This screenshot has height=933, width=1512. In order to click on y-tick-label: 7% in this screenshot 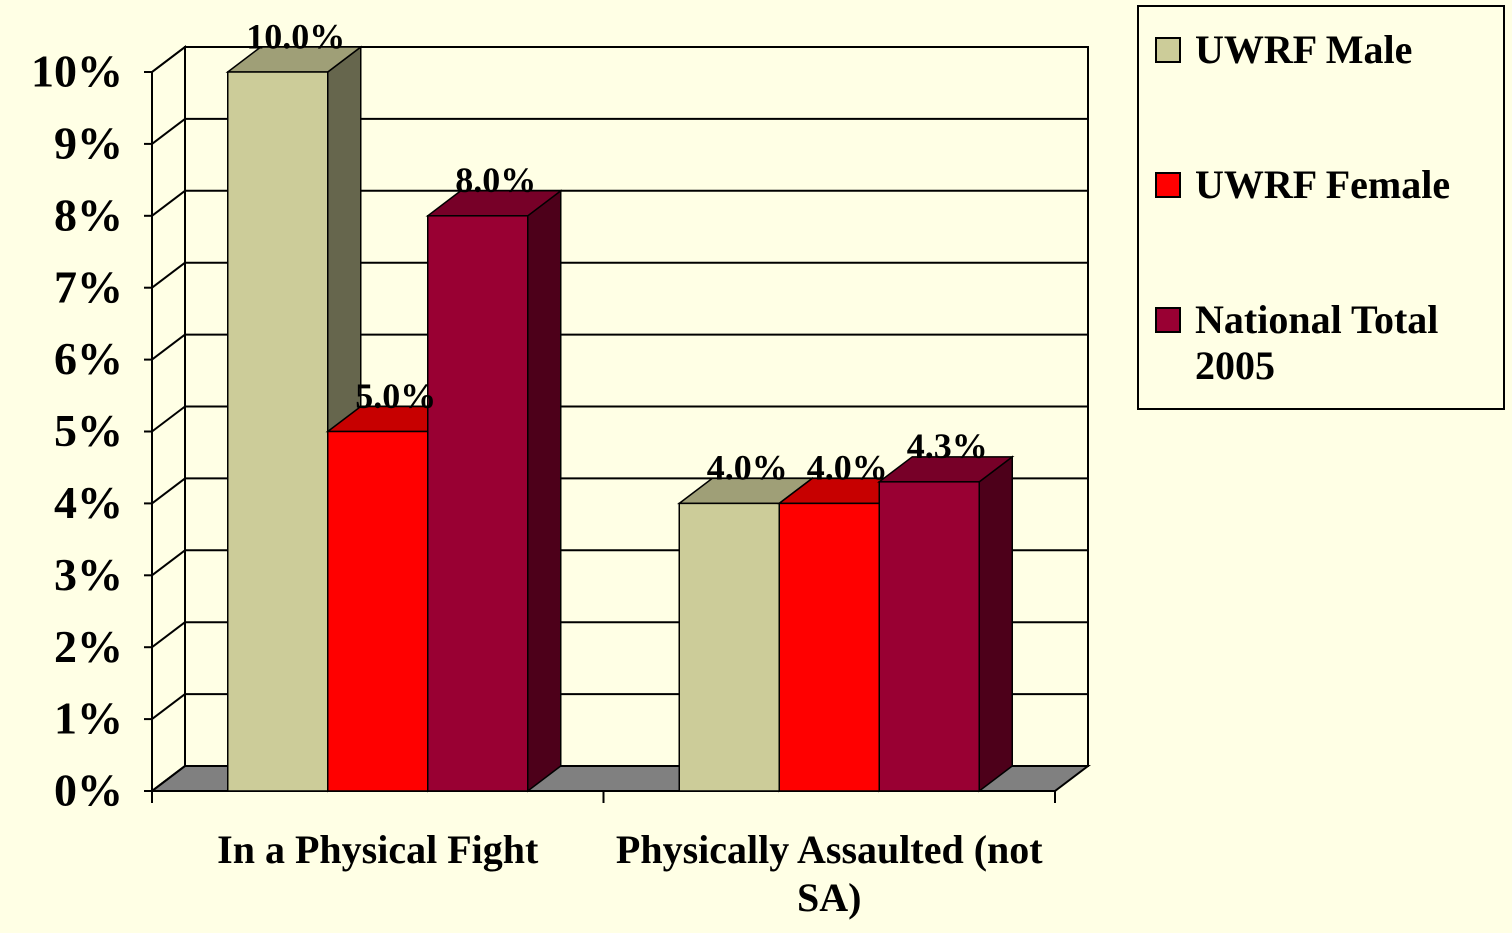, I will do `click(88, 286)`.